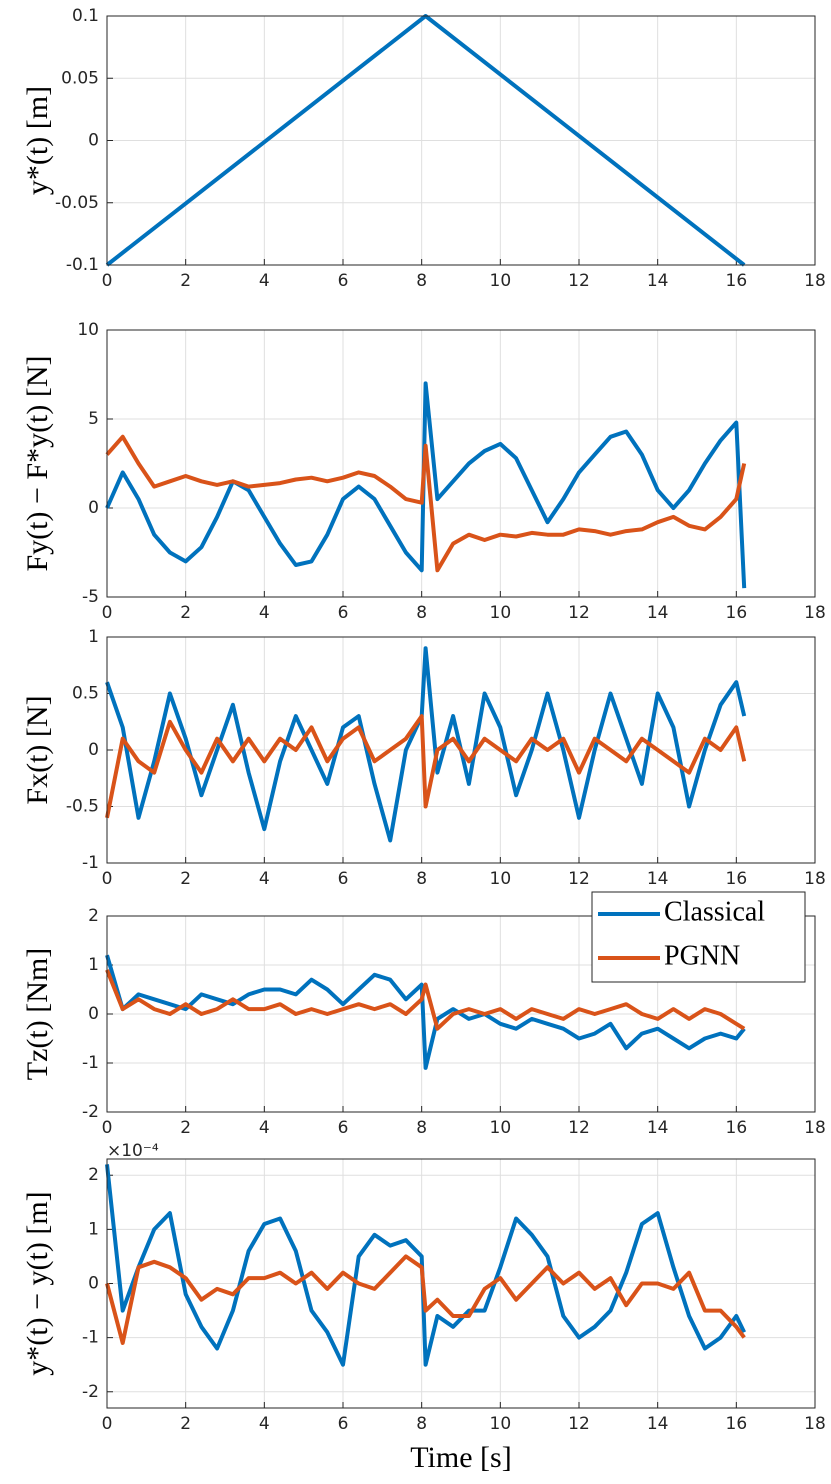  What do you see at coordinates (90, 597) in the screenshot?
I see `y-tick-label: -5` at bounding box center [90, 597].